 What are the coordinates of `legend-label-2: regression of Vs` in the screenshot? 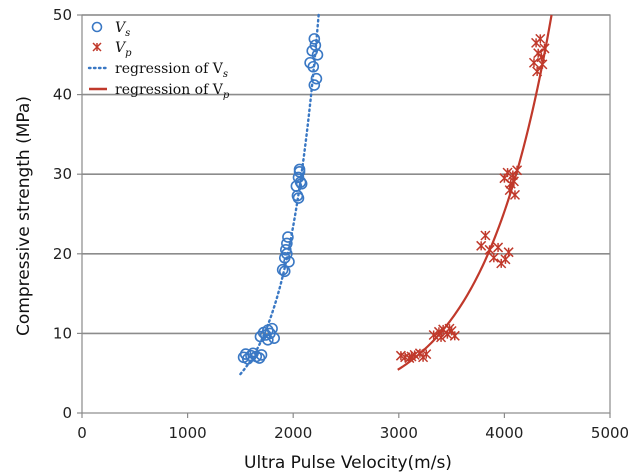 It's located at (171, 70).